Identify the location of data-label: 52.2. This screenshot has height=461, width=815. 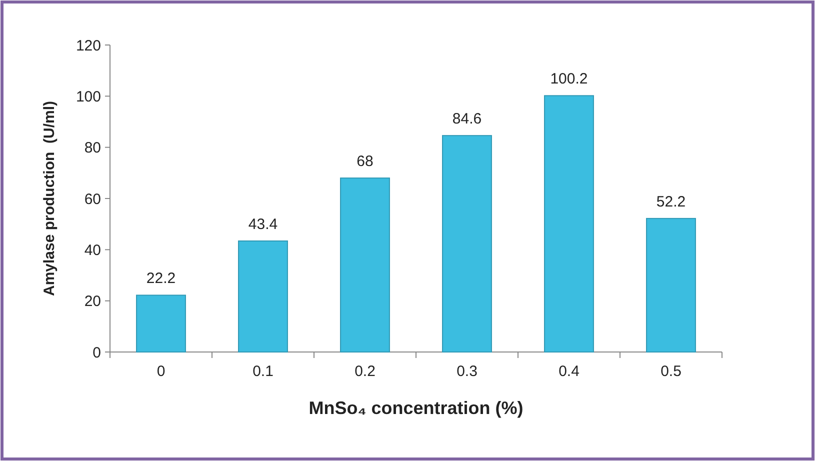
(671, 201).